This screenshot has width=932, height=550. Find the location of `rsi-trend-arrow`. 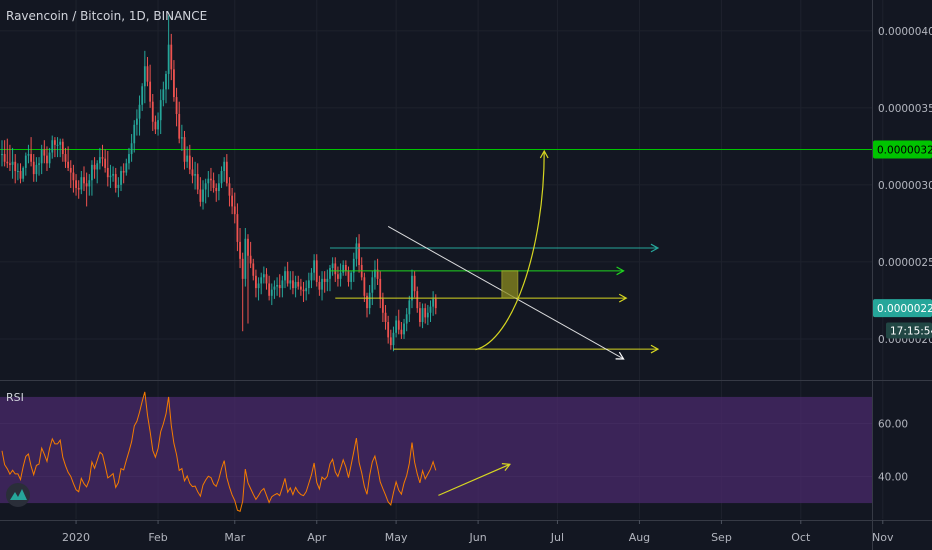

rsi-trend-arrow is located at coordinates (474, 479).